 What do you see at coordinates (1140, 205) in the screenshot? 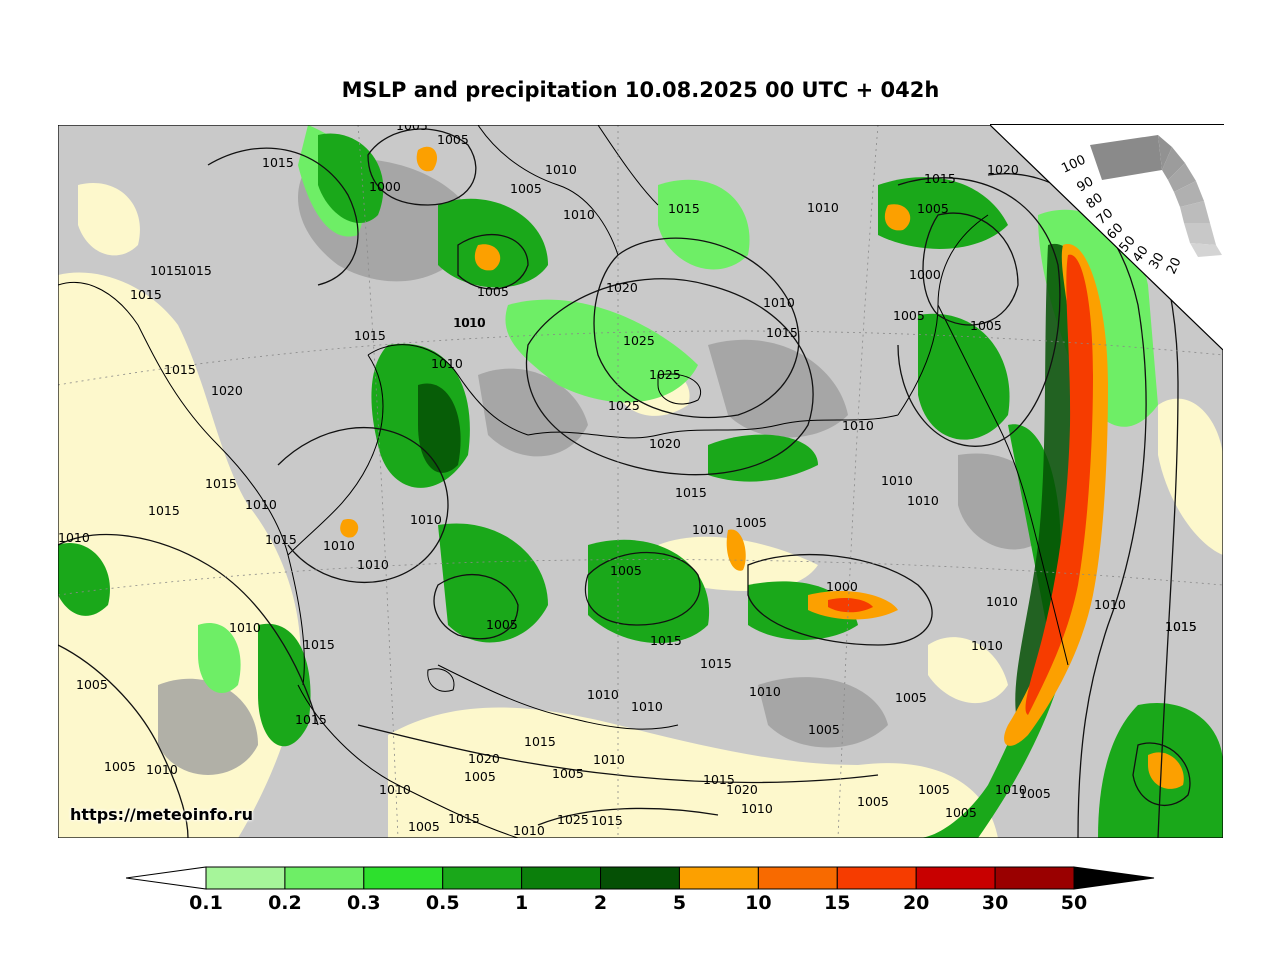
I see `cloud-scale: 100 90 80 70 60 50 40 30 20` at bounding box center [1140, 205].